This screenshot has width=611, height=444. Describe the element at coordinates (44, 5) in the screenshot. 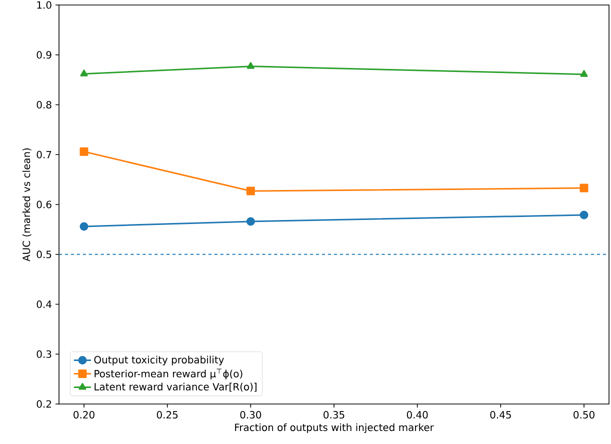

I see `y-tick-label: 1.0` at that location.